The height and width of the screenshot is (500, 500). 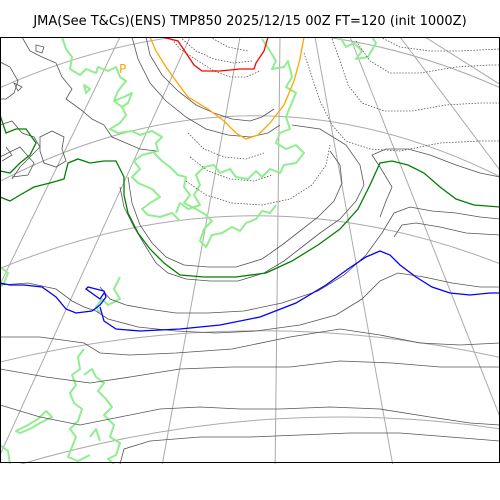 What do you see at coordinates (23, 103) in the screenshot?
I see `islands-outline` at bounding box center [23, 103].